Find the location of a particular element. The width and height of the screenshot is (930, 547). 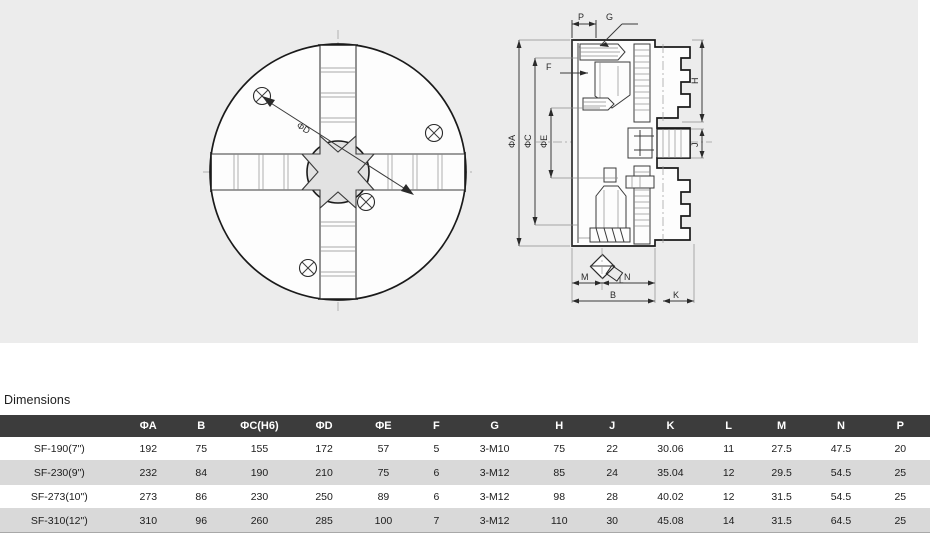

dimension-g-label: G is located at coordinates (609, 17).